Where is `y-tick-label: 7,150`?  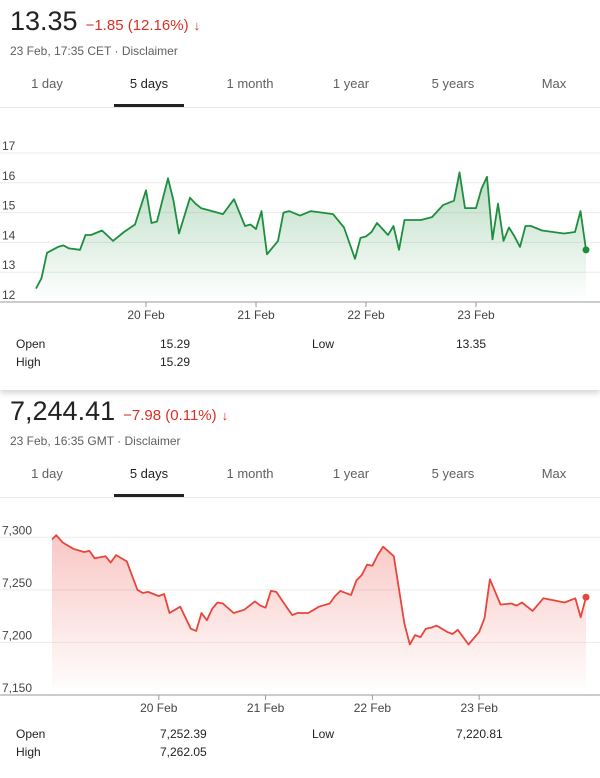
y-tick-label: 7,150 is located at coordinates (17, 688).